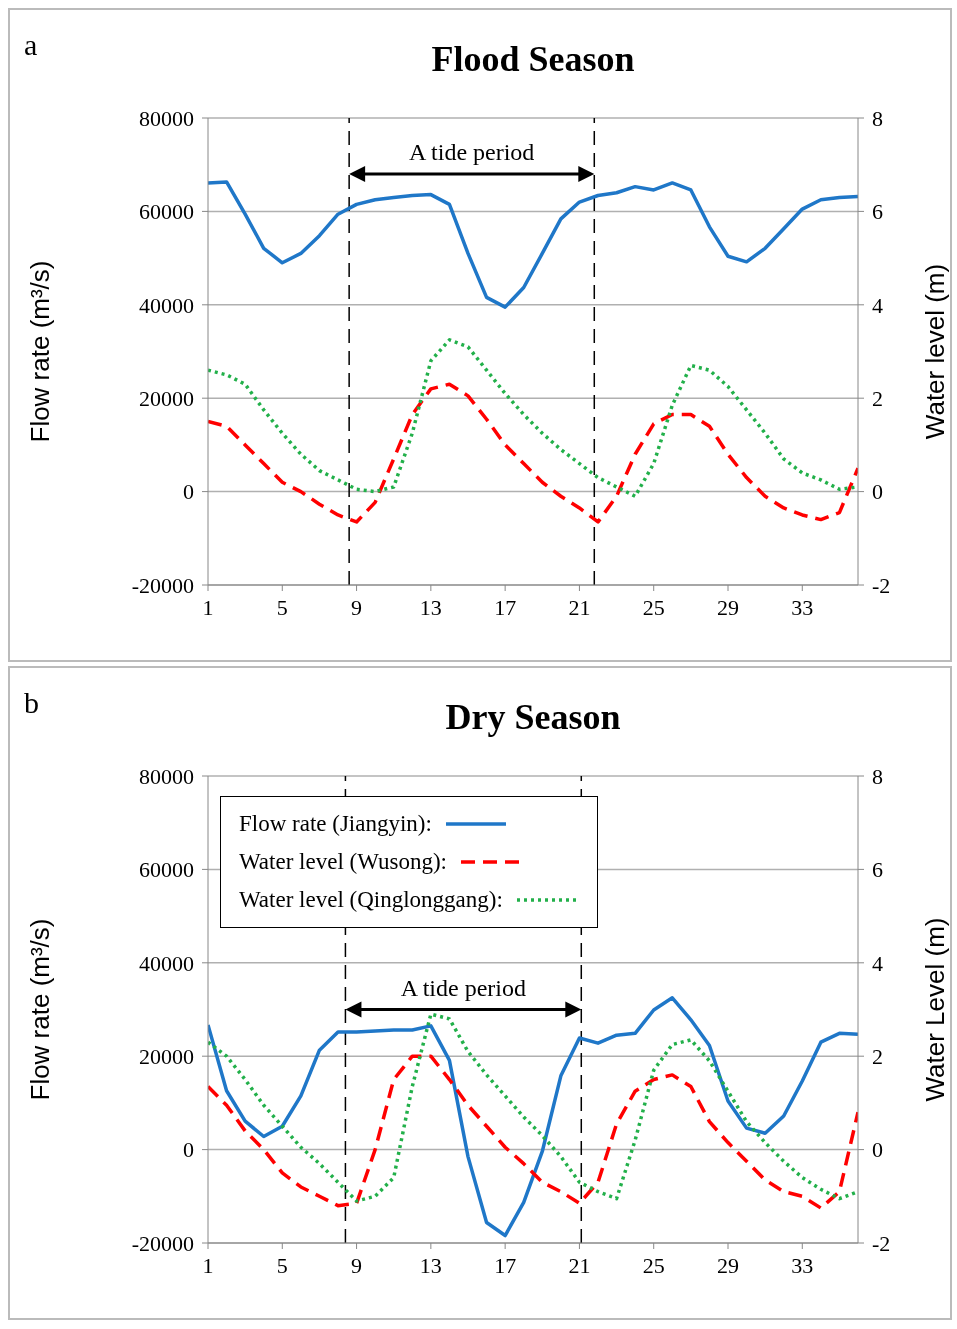 Image resolution: width=957 pixels, height=1329 pixels. I want to click on y2-axis-title: Water Level (m), so click(935, 1009).